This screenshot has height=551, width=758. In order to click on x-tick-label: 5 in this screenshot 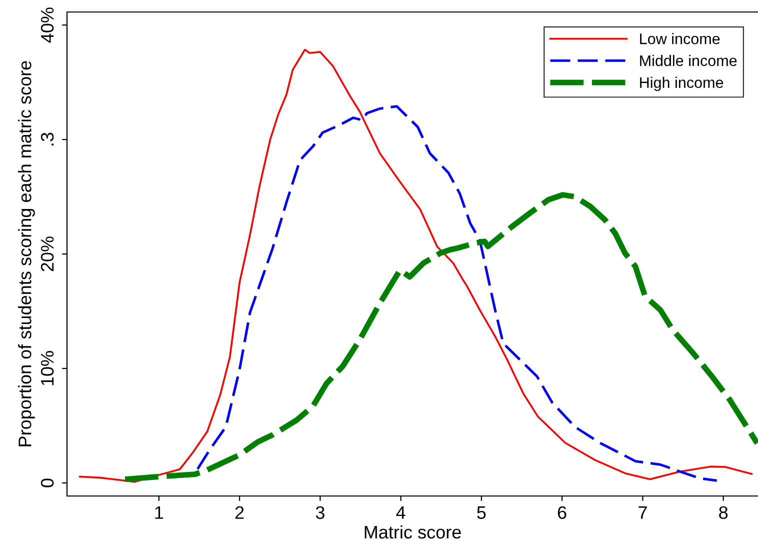, I will do `click(481, 512)`.